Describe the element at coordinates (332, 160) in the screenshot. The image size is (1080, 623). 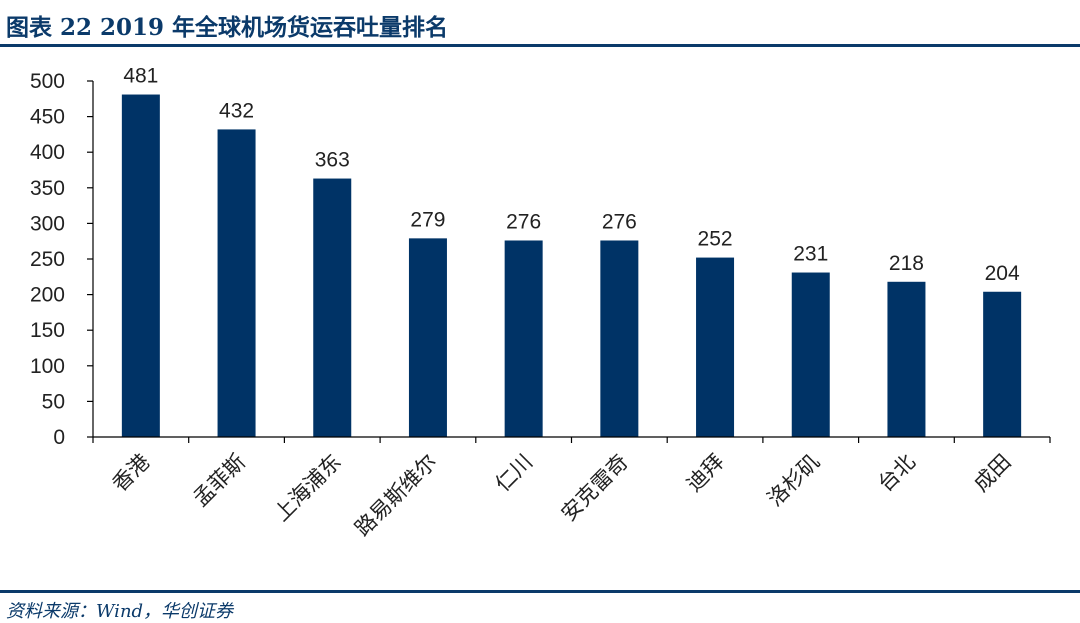
I see `data-label: 363` at that location.